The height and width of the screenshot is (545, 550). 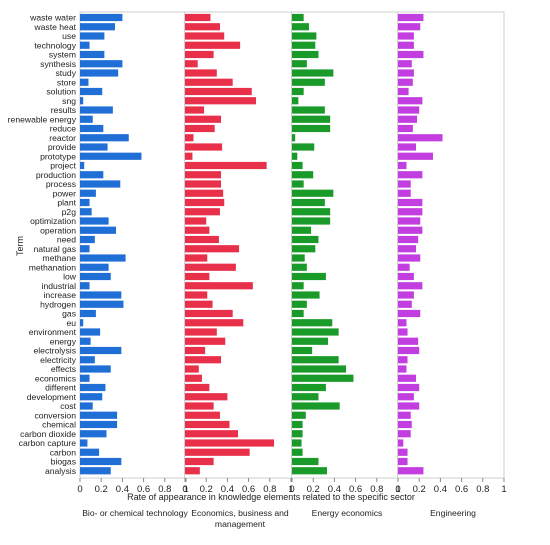 What do you see at coordinates (63, 129) in the screenshot?
I see `term-label: reduce` at bounding box center [63, 129].